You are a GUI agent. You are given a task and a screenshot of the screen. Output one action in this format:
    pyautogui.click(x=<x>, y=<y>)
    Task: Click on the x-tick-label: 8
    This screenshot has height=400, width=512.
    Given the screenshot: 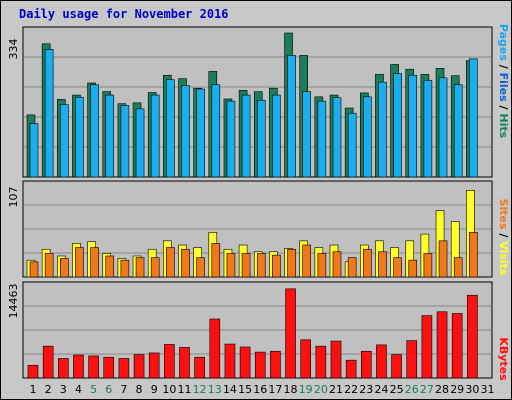 What is the action you would take?
    pyautogui.click(x=139, y=389)
    